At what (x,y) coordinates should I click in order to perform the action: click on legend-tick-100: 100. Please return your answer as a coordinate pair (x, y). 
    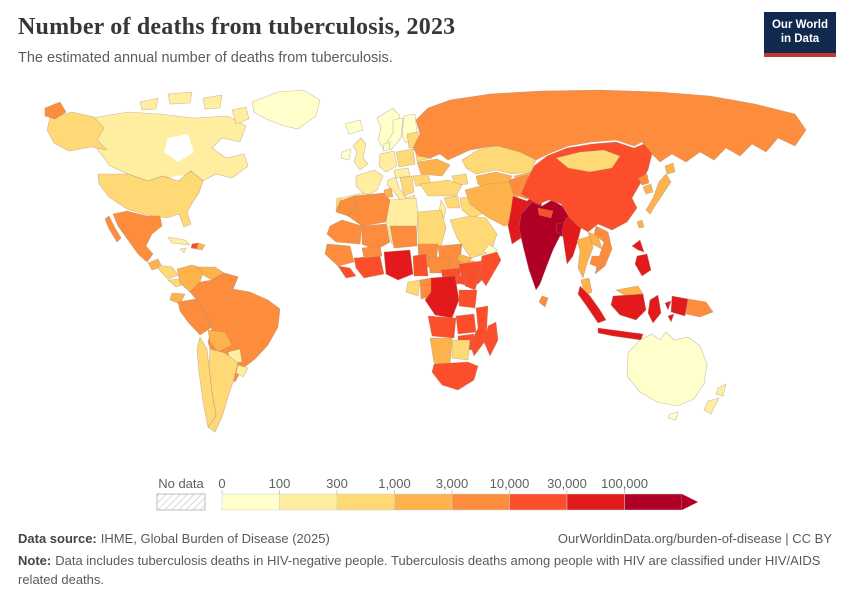
    Looking at the image, I should click on (280, 483).